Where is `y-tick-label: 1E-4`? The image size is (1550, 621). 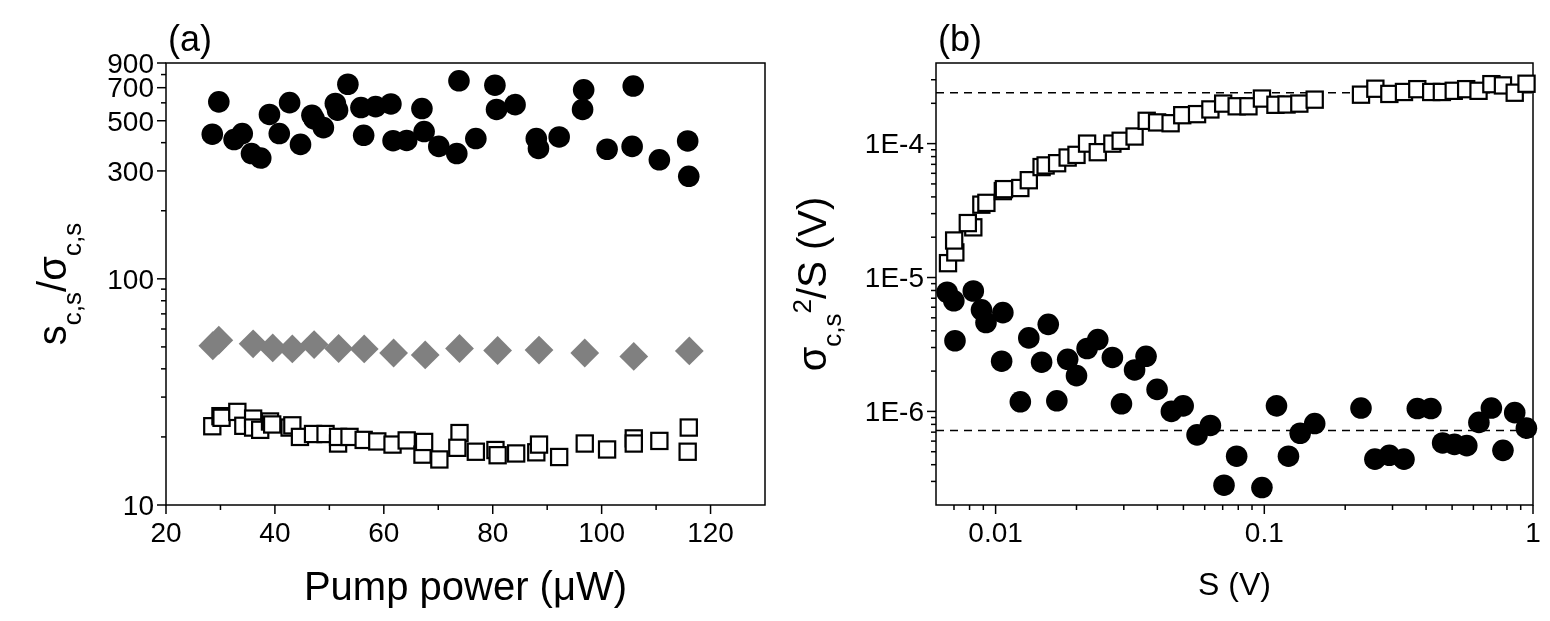
y-tick-label: 1E-4 is located at coordinates (894, 144).